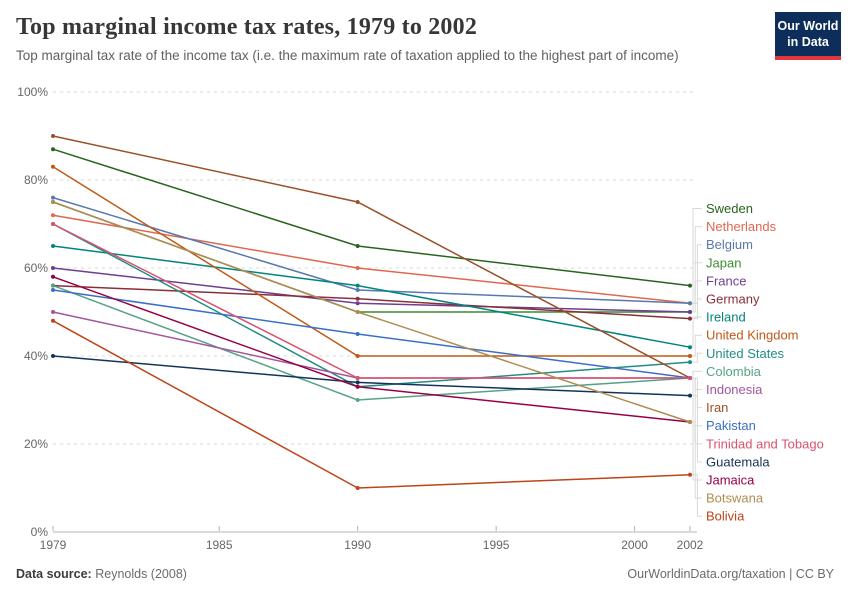  Describe the element at coordinates (690, 303) in the screenshot. I see `data-point-belgium-2002` at that location.